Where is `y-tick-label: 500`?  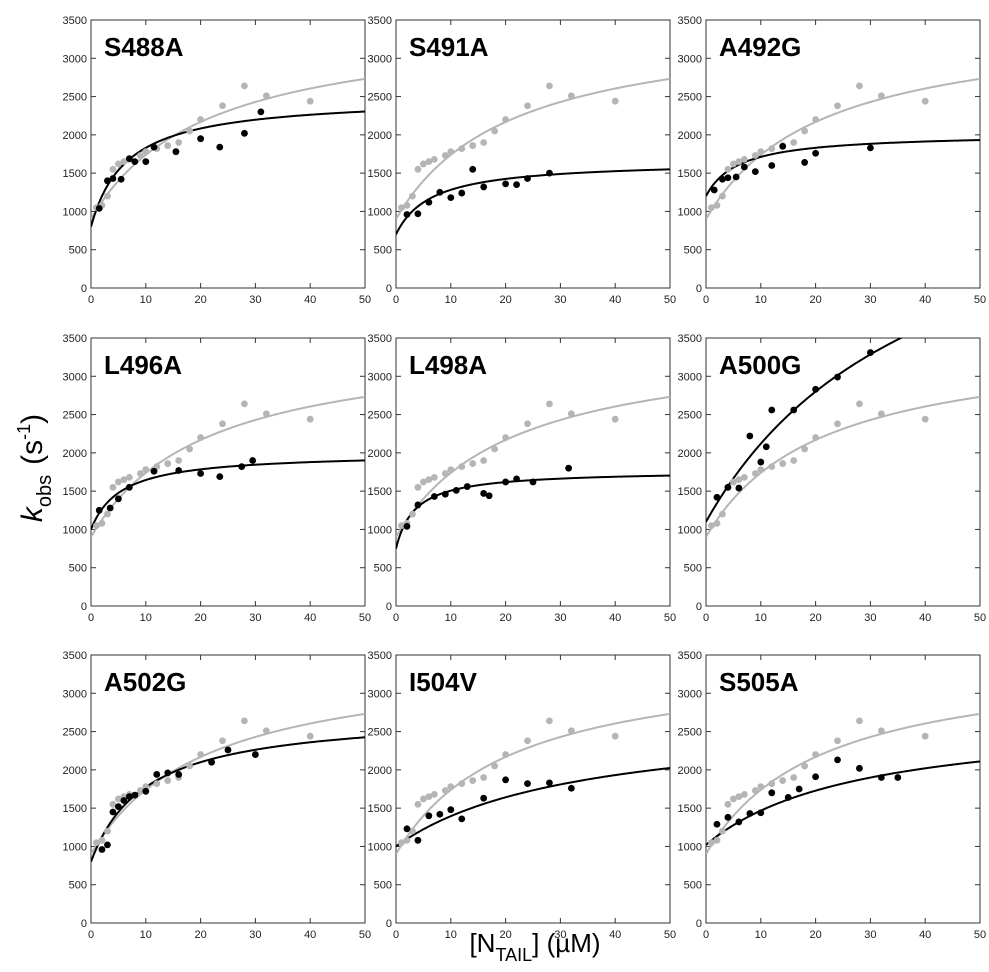 y-tick-label: 500 is located at coordinates (693, 569).